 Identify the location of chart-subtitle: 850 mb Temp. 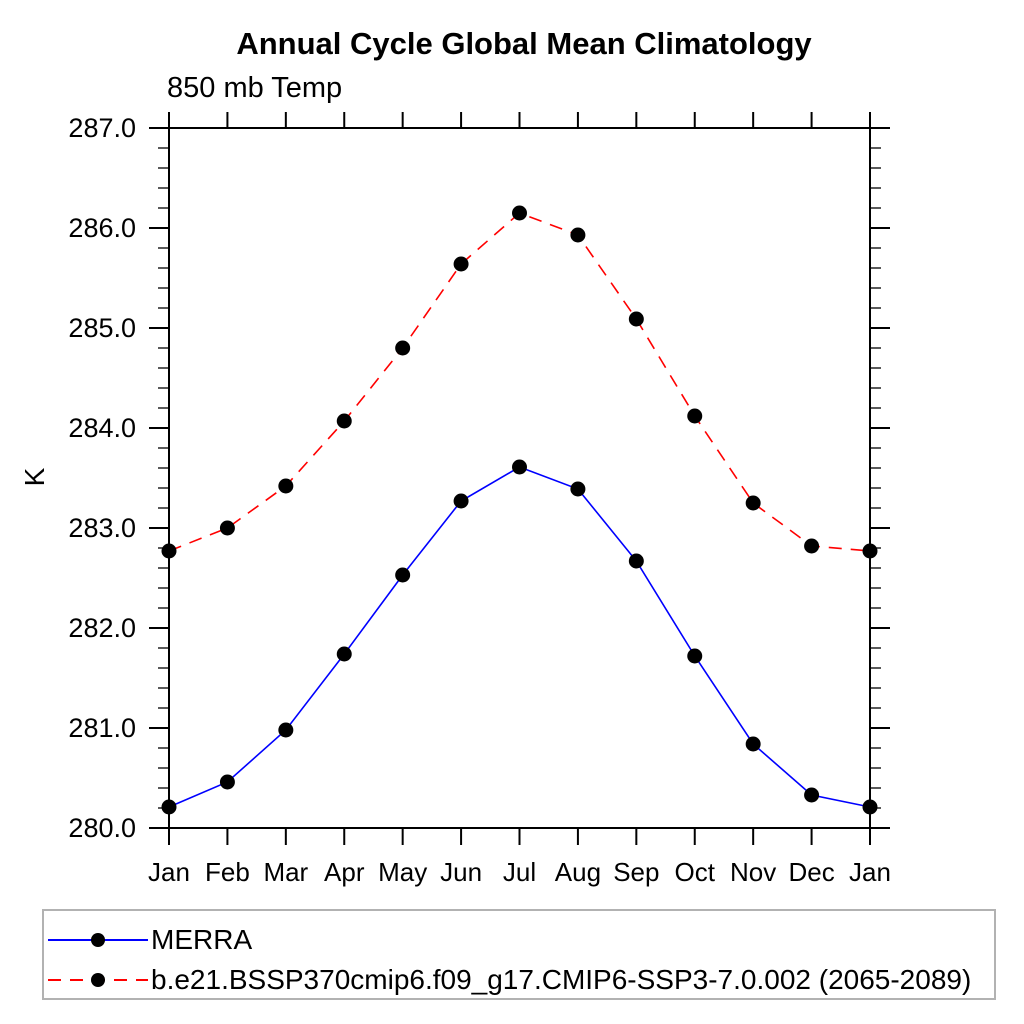
(255, 88).